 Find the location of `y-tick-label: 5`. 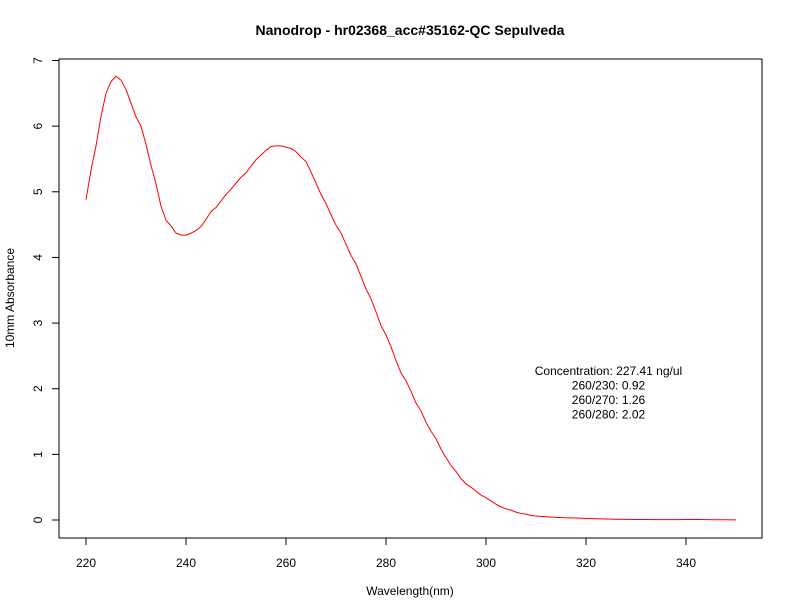

y-tick-label: 5 is located at coordinates (38, 191).